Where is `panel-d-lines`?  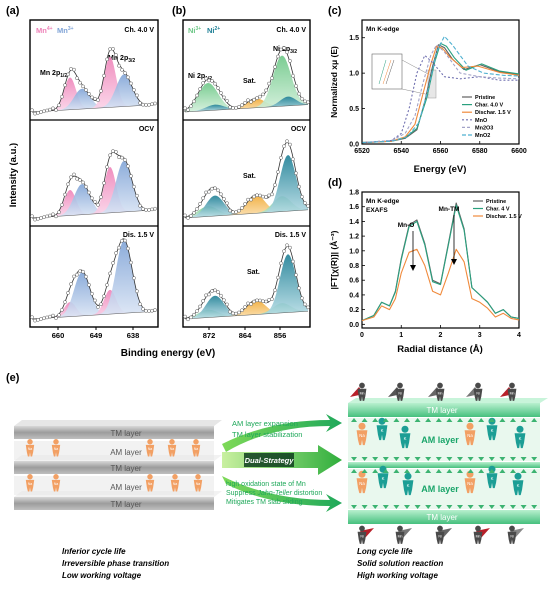 panel-d-lines is located at coordinates (440, 262).